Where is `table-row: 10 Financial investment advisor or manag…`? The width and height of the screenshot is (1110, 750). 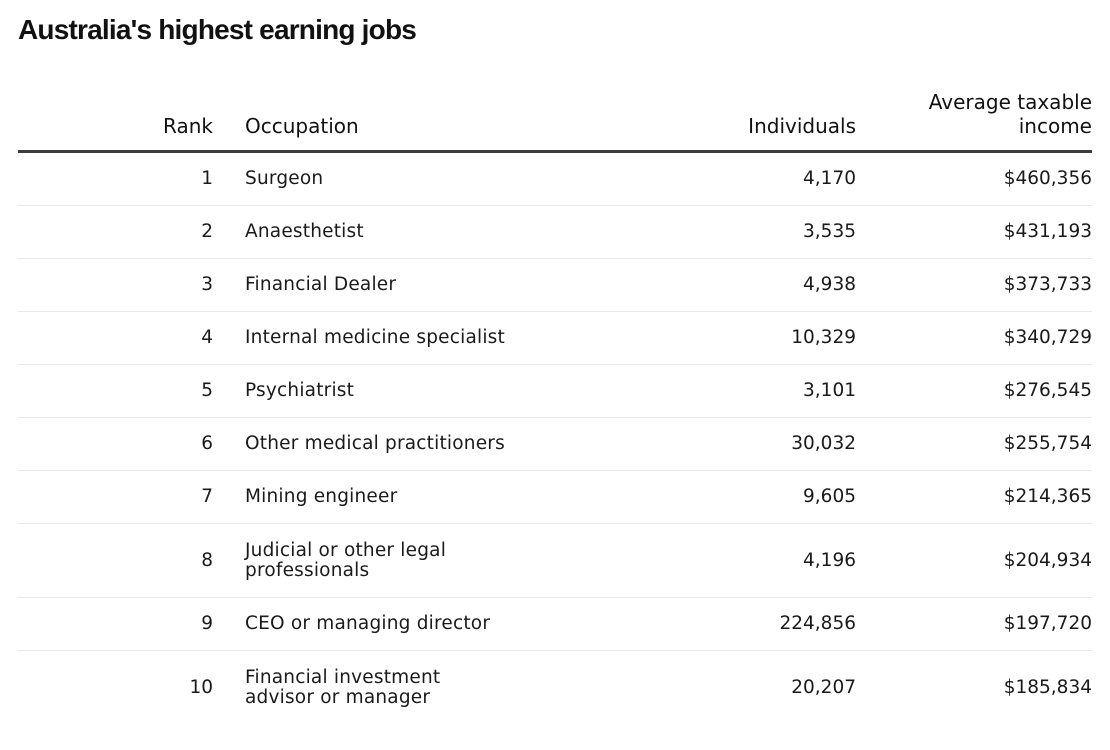
table-row: 10 Financial investment advisor or manag… is located at coordinates (555, 688).